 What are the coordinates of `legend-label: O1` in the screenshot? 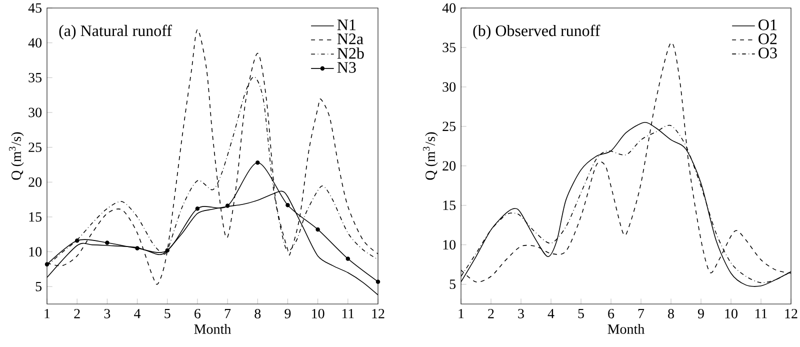 It's located at (767, 25).